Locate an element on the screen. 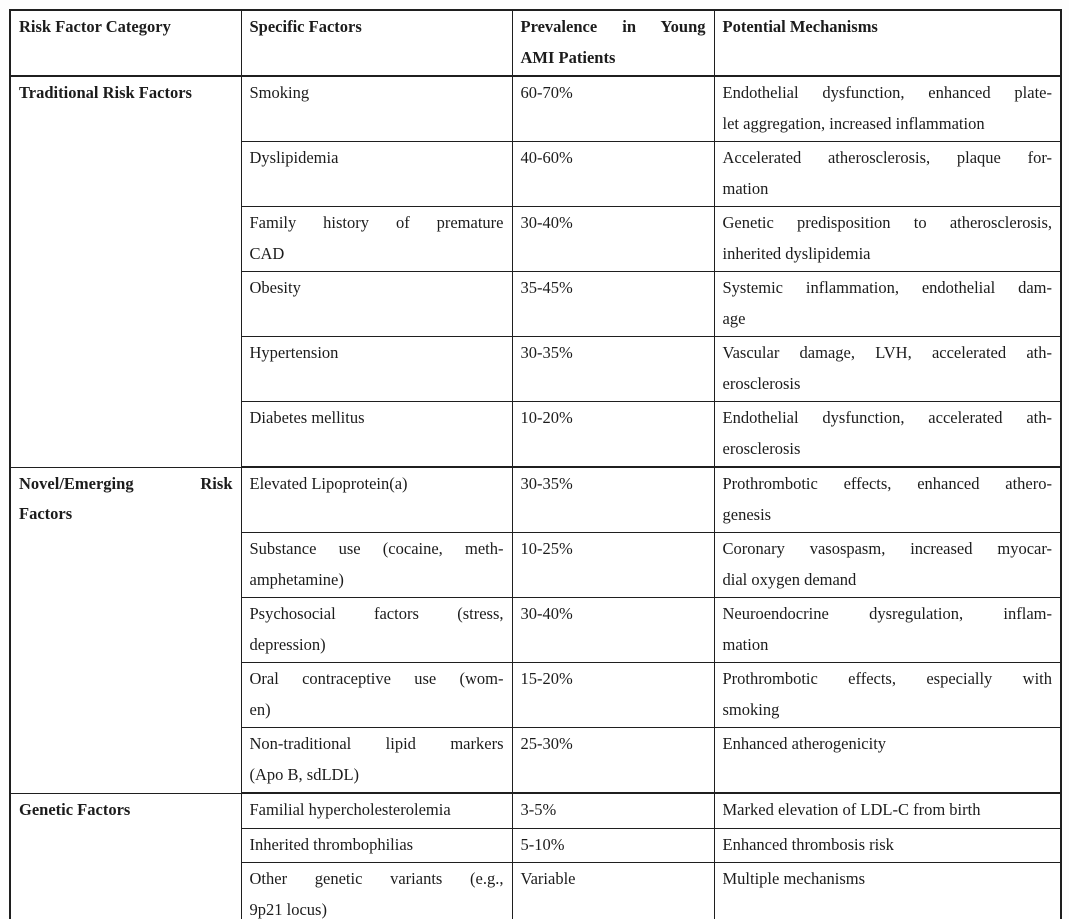  cell-line: Substance use (cocaine, meth- is located at coordinates (376, 548).